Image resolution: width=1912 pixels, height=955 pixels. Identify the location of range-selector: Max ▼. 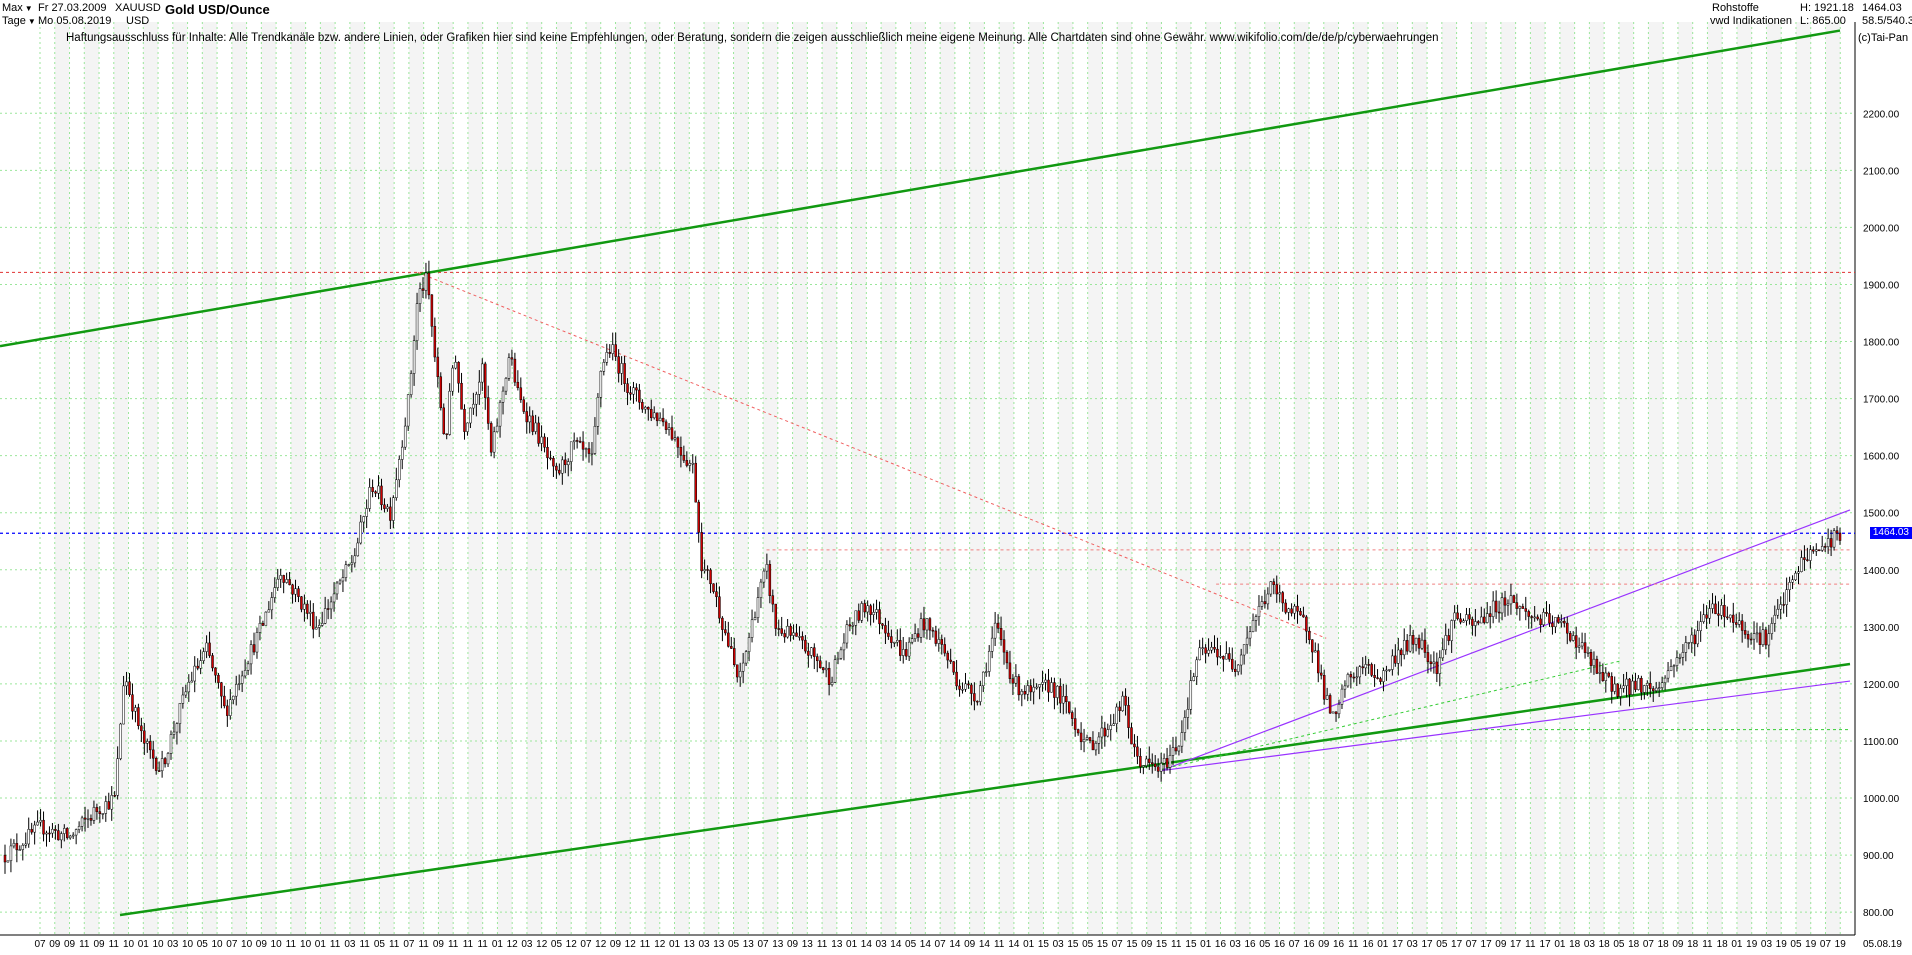
(17, 8).